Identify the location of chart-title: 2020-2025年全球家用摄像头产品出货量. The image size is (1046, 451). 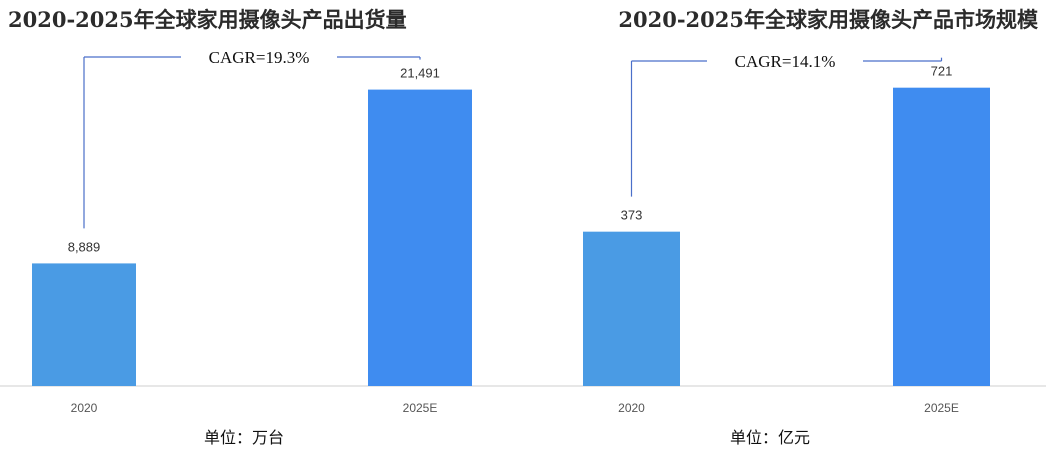
(207, 19).